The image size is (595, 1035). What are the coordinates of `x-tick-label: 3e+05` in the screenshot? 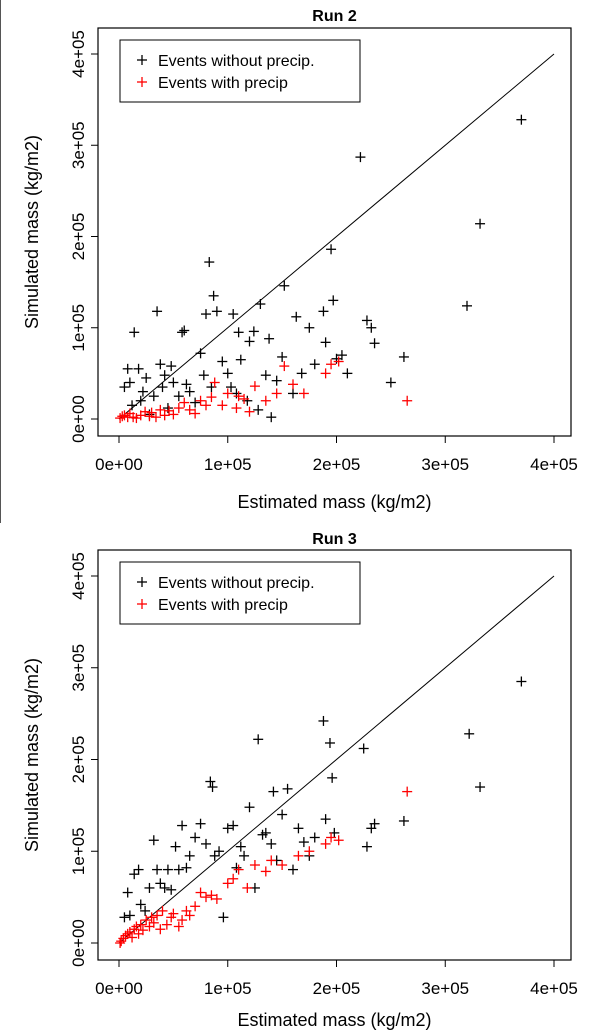 It's located at (445, 988).